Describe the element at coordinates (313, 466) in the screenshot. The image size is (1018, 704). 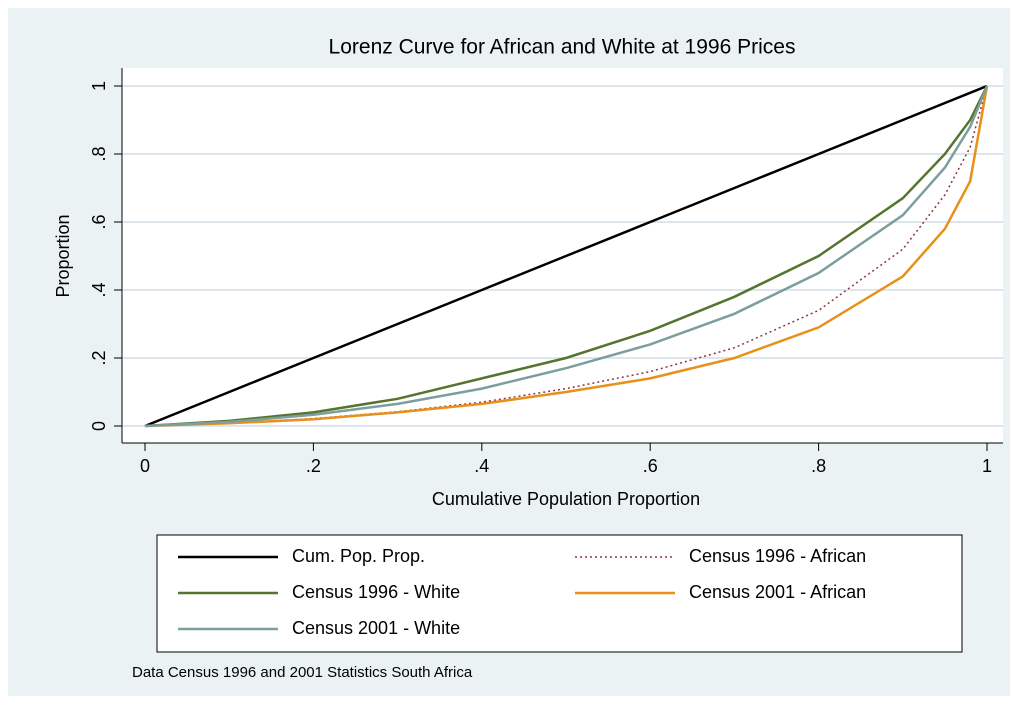
I see `x-tick-label: .2` at that location.